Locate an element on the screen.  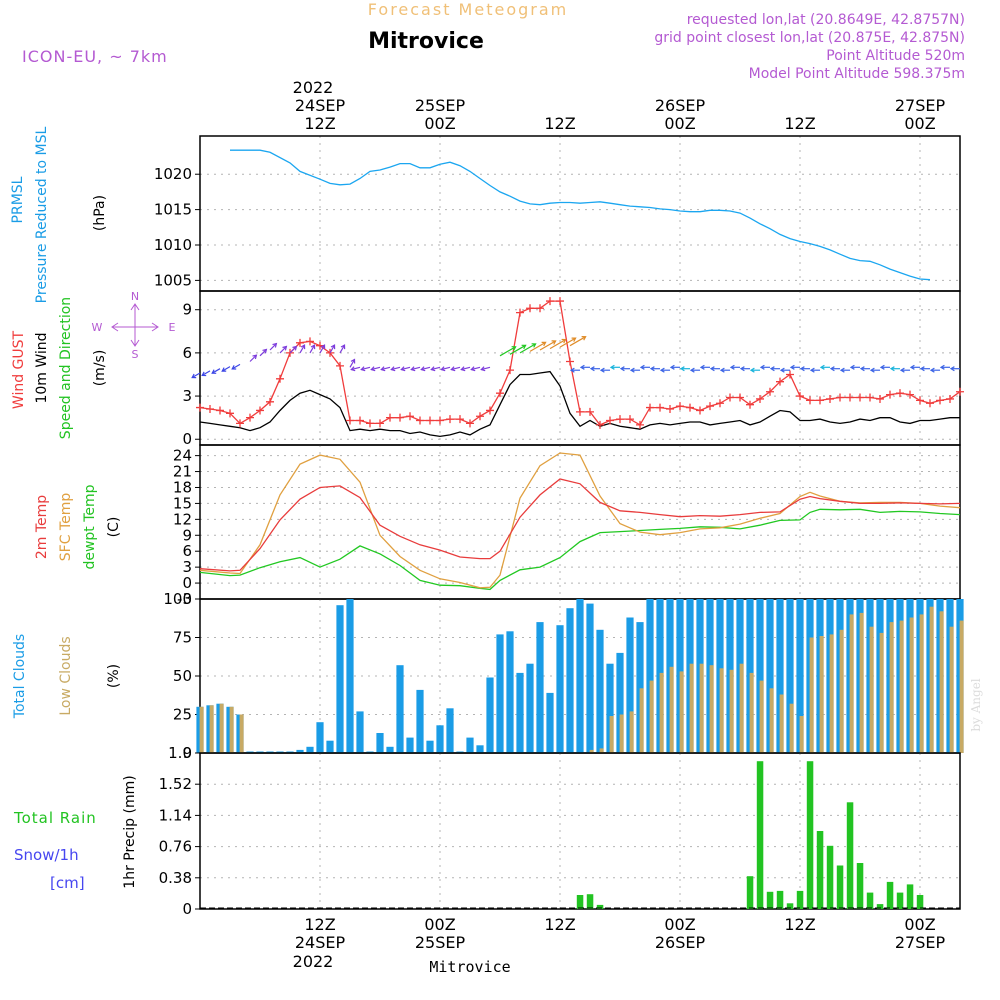
bottom-year-label: 2022 is located at coordinates (313, 961).